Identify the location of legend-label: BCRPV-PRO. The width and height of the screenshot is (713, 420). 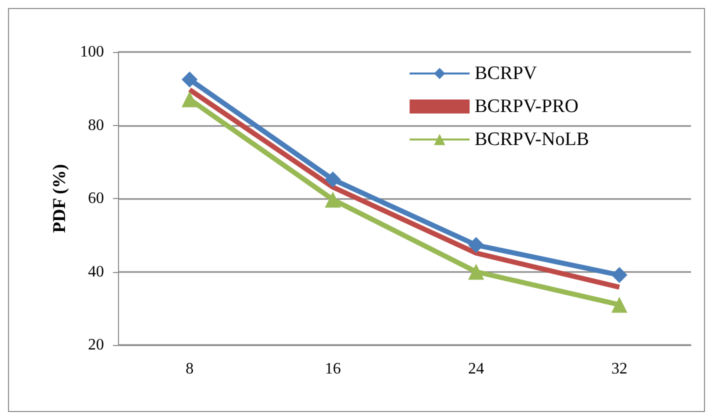
(526, 106).